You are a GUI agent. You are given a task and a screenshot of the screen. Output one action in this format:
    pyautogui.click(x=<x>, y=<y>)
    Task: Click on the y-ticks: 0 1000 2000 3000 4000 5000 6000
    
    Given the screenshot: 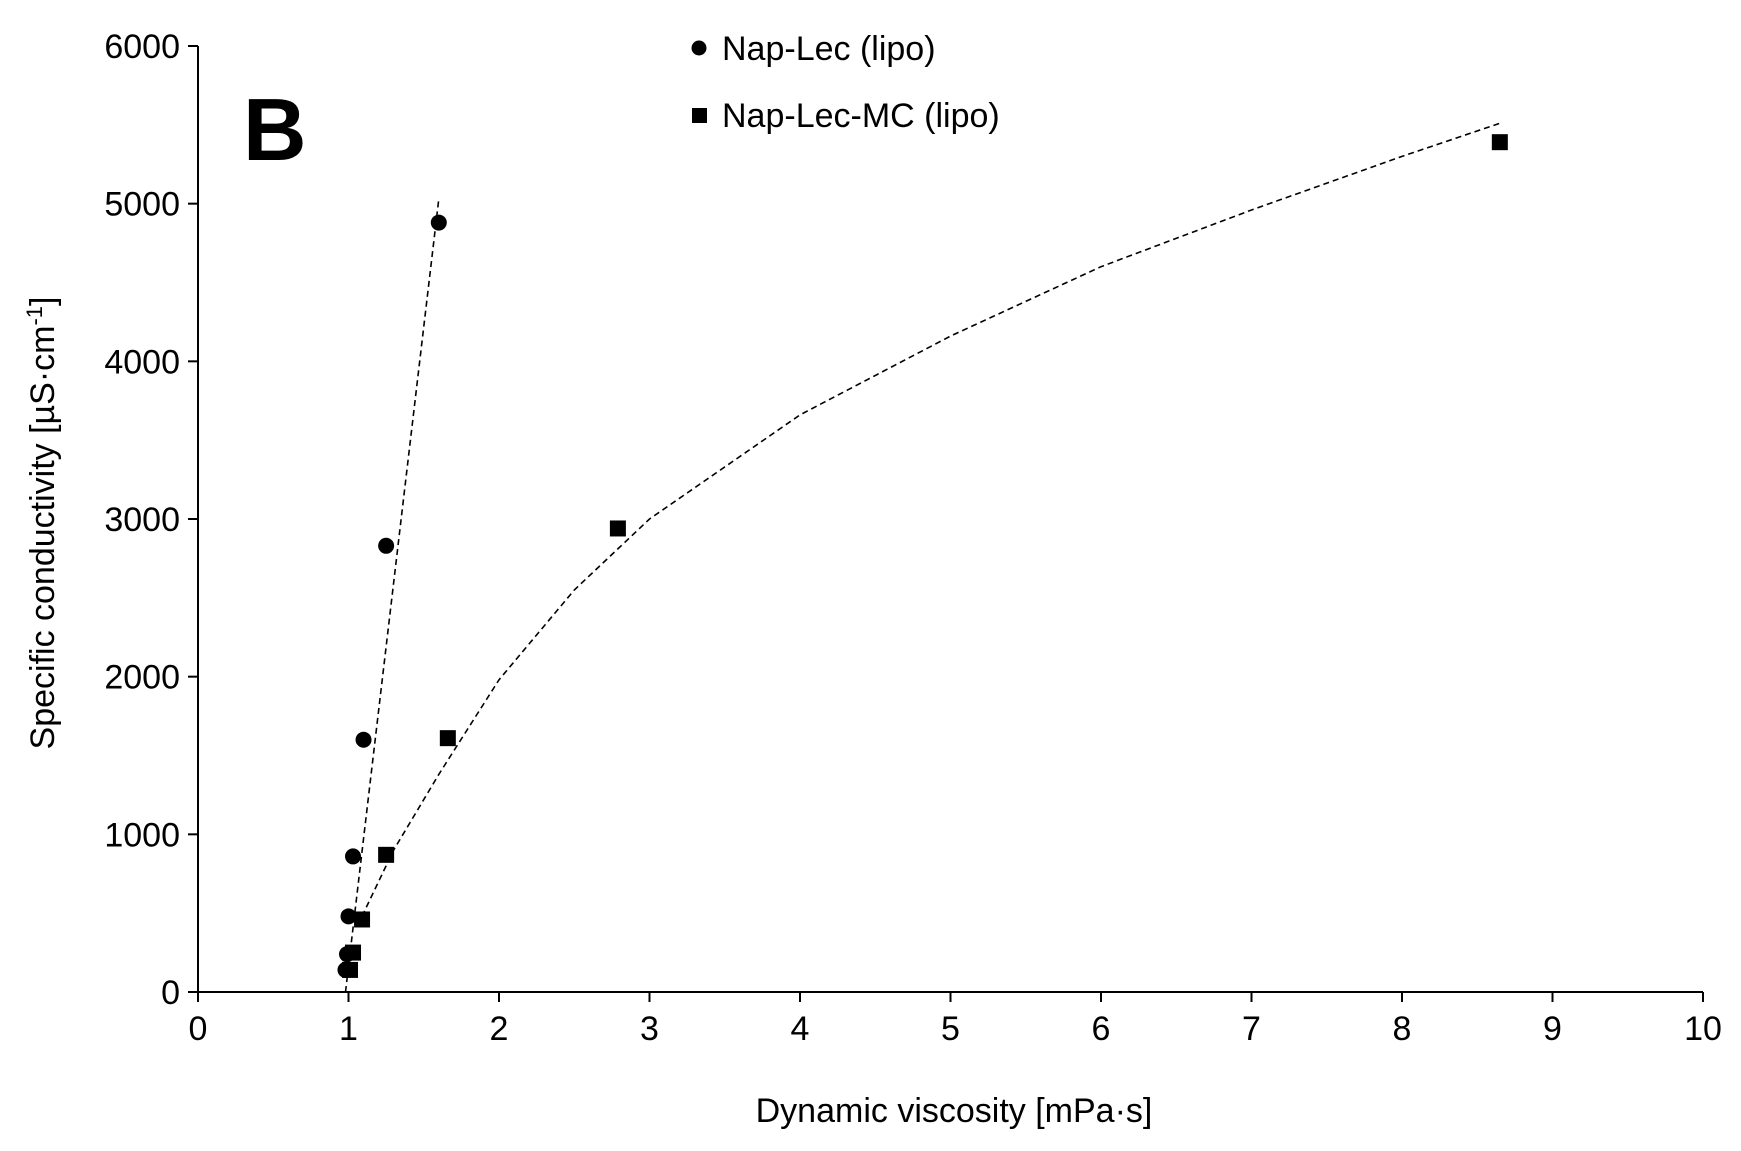 What is the action you would take?
    pyautogui.click(x=151, y=520)
    